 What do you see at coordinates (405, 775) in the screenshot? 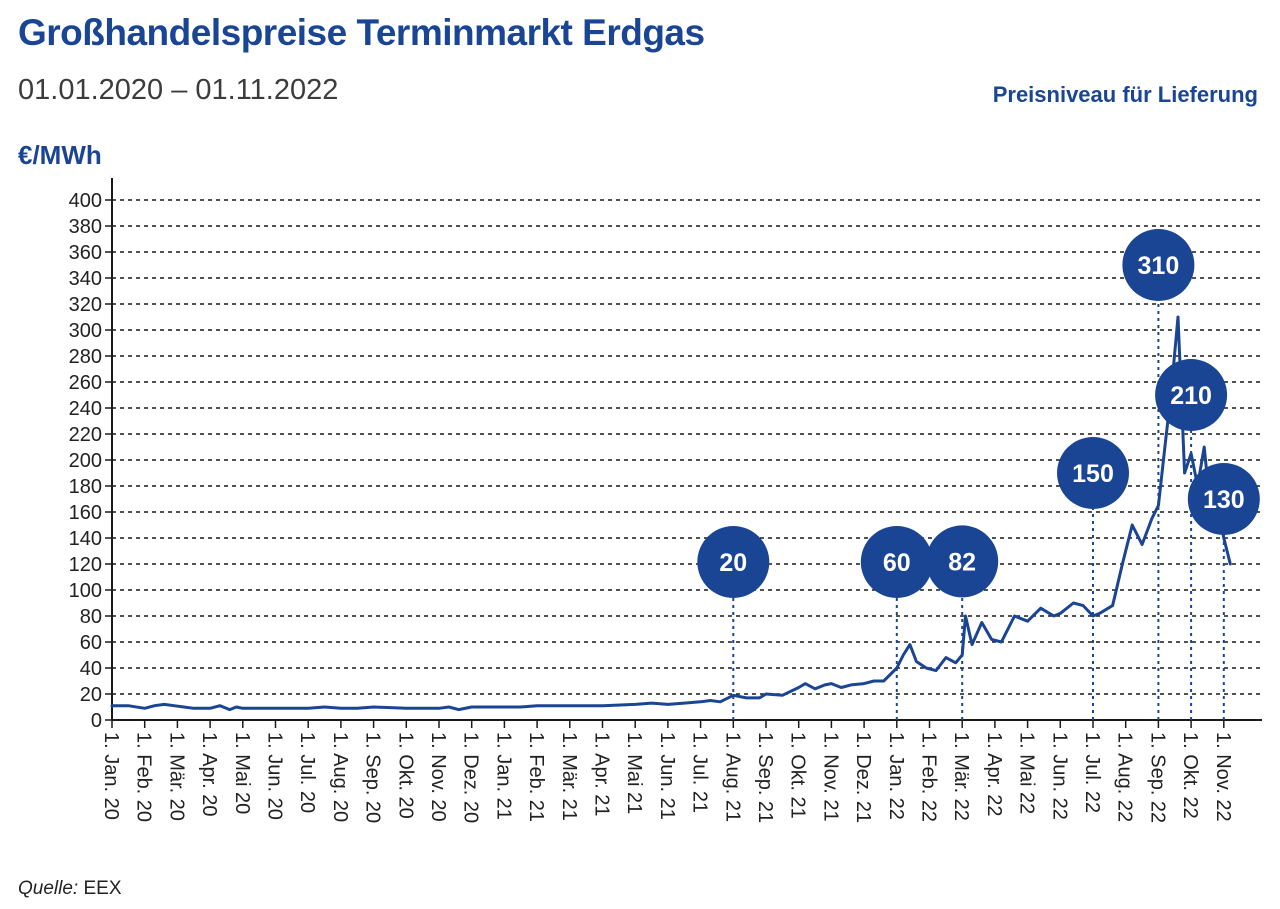
I see `x-tick-label: 1. Okt. 20` at bounding box center [405, 775].